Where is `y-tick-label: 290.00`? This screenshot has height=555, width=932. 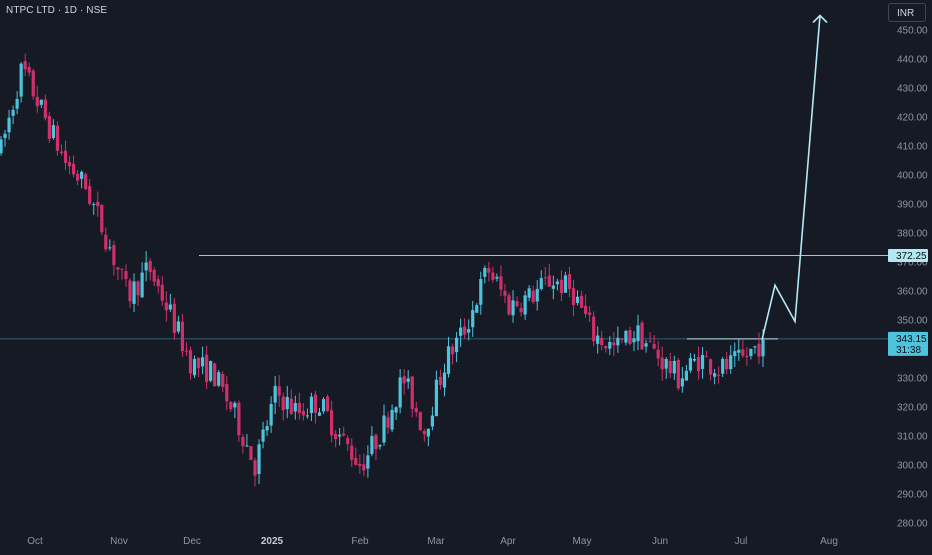
y-tick-label: 290.00 is located at coordinates (912, 495).